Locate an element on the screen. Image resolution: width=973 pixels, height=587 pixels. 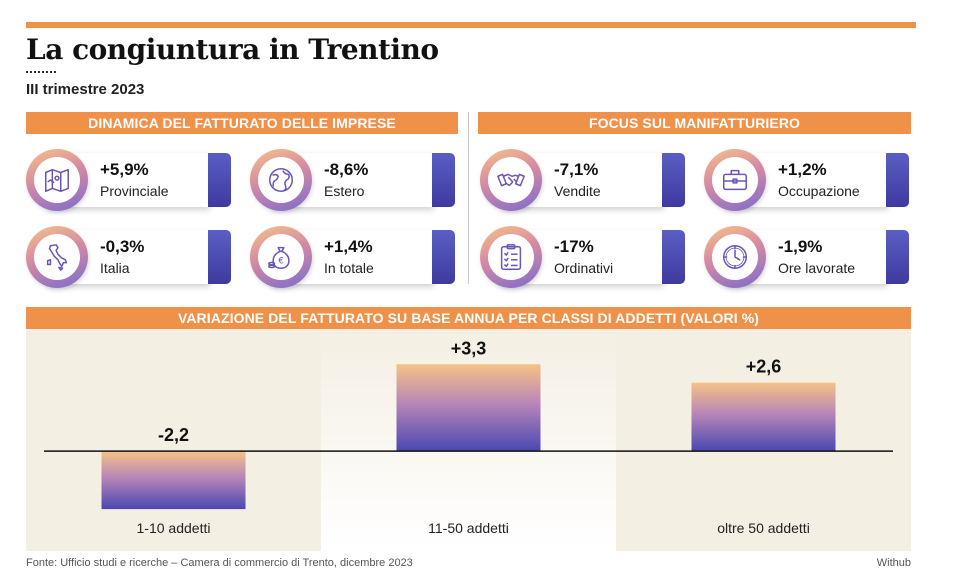
card-value: +5,9% is located at coordinates (124, 169).